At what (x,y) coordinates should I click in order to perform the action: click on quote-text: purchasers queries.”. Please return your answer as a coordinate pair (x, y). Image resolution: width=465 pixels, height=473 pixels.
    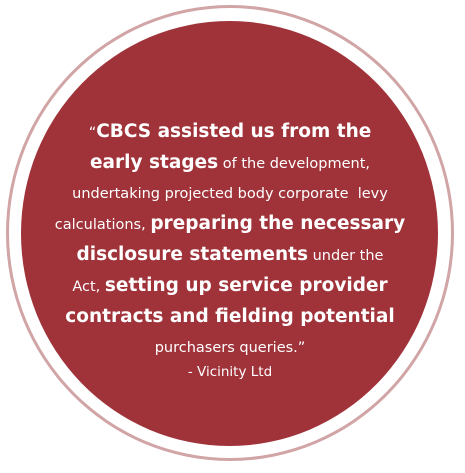
    Looking at the image, I should click on (230, 348).